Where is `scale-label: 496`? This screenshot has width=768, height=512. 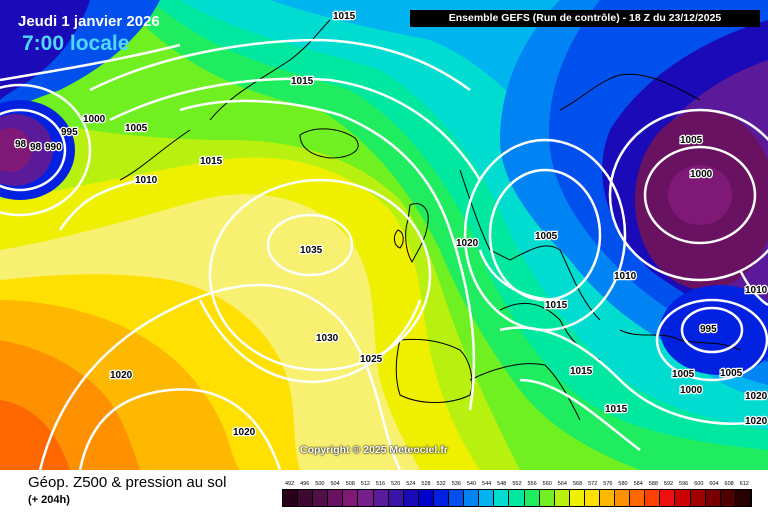 scale-label: 496 is located at coordinates (305, 484).